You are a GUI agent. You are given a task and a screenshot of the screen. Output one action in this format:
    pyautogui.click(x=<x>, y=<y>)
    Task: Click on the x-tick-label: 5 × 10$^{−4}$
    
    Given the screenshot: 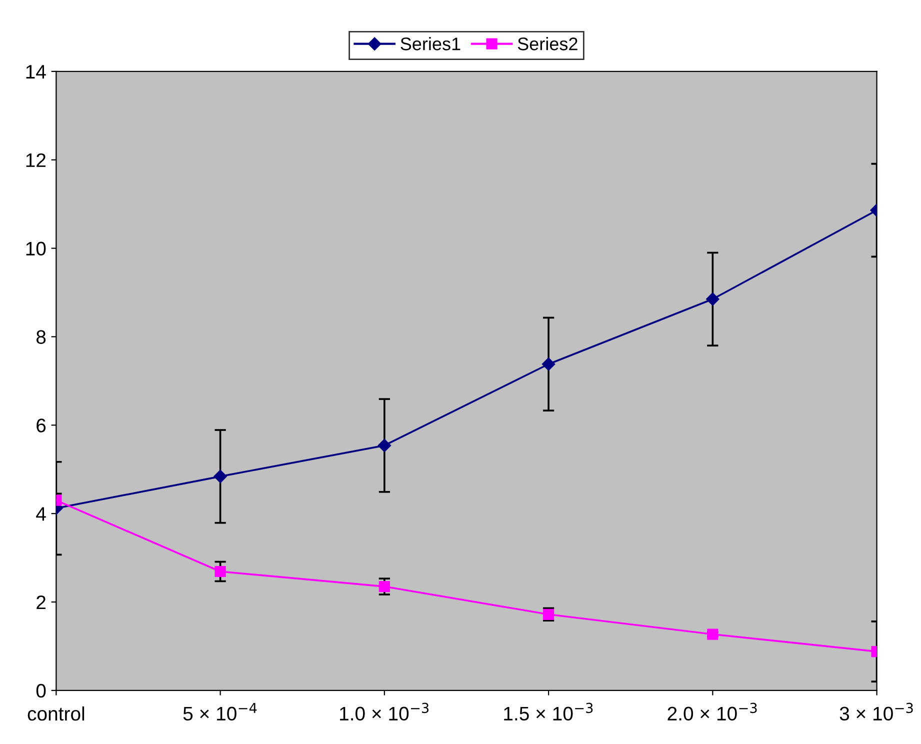 What is the action you would take?
    pyautogui.click(x=220, y=711)
    